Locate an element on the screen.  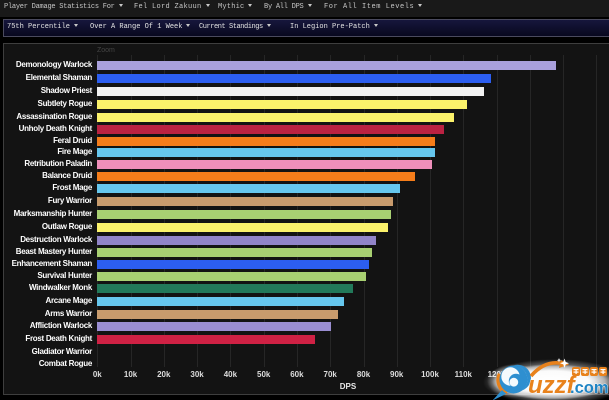
svg-text: uzzf is located at coordinates (552, 385).